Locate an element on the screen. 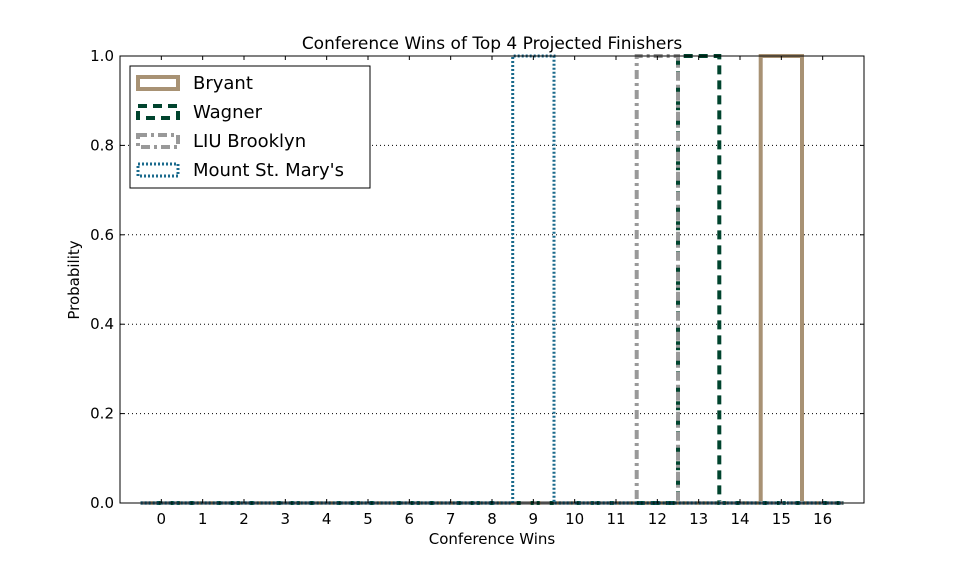  x-tick-label: 13 is located at coordinates (698, 519).